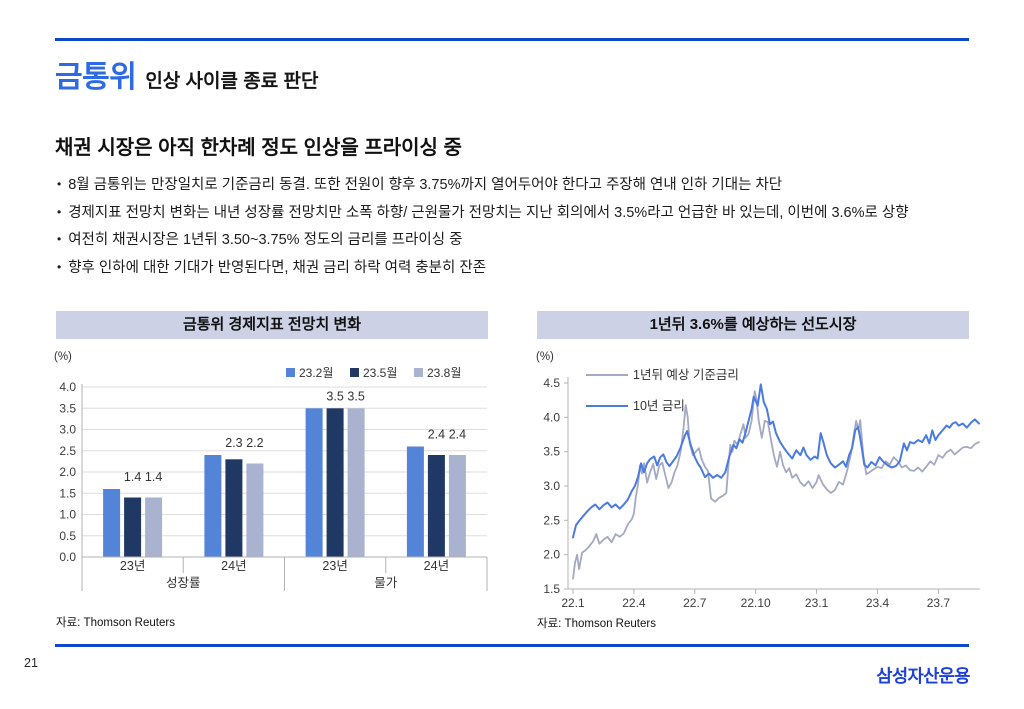  I want to click on page-title-rest: 인상 사이클 종료 판단, so click(232, 81).